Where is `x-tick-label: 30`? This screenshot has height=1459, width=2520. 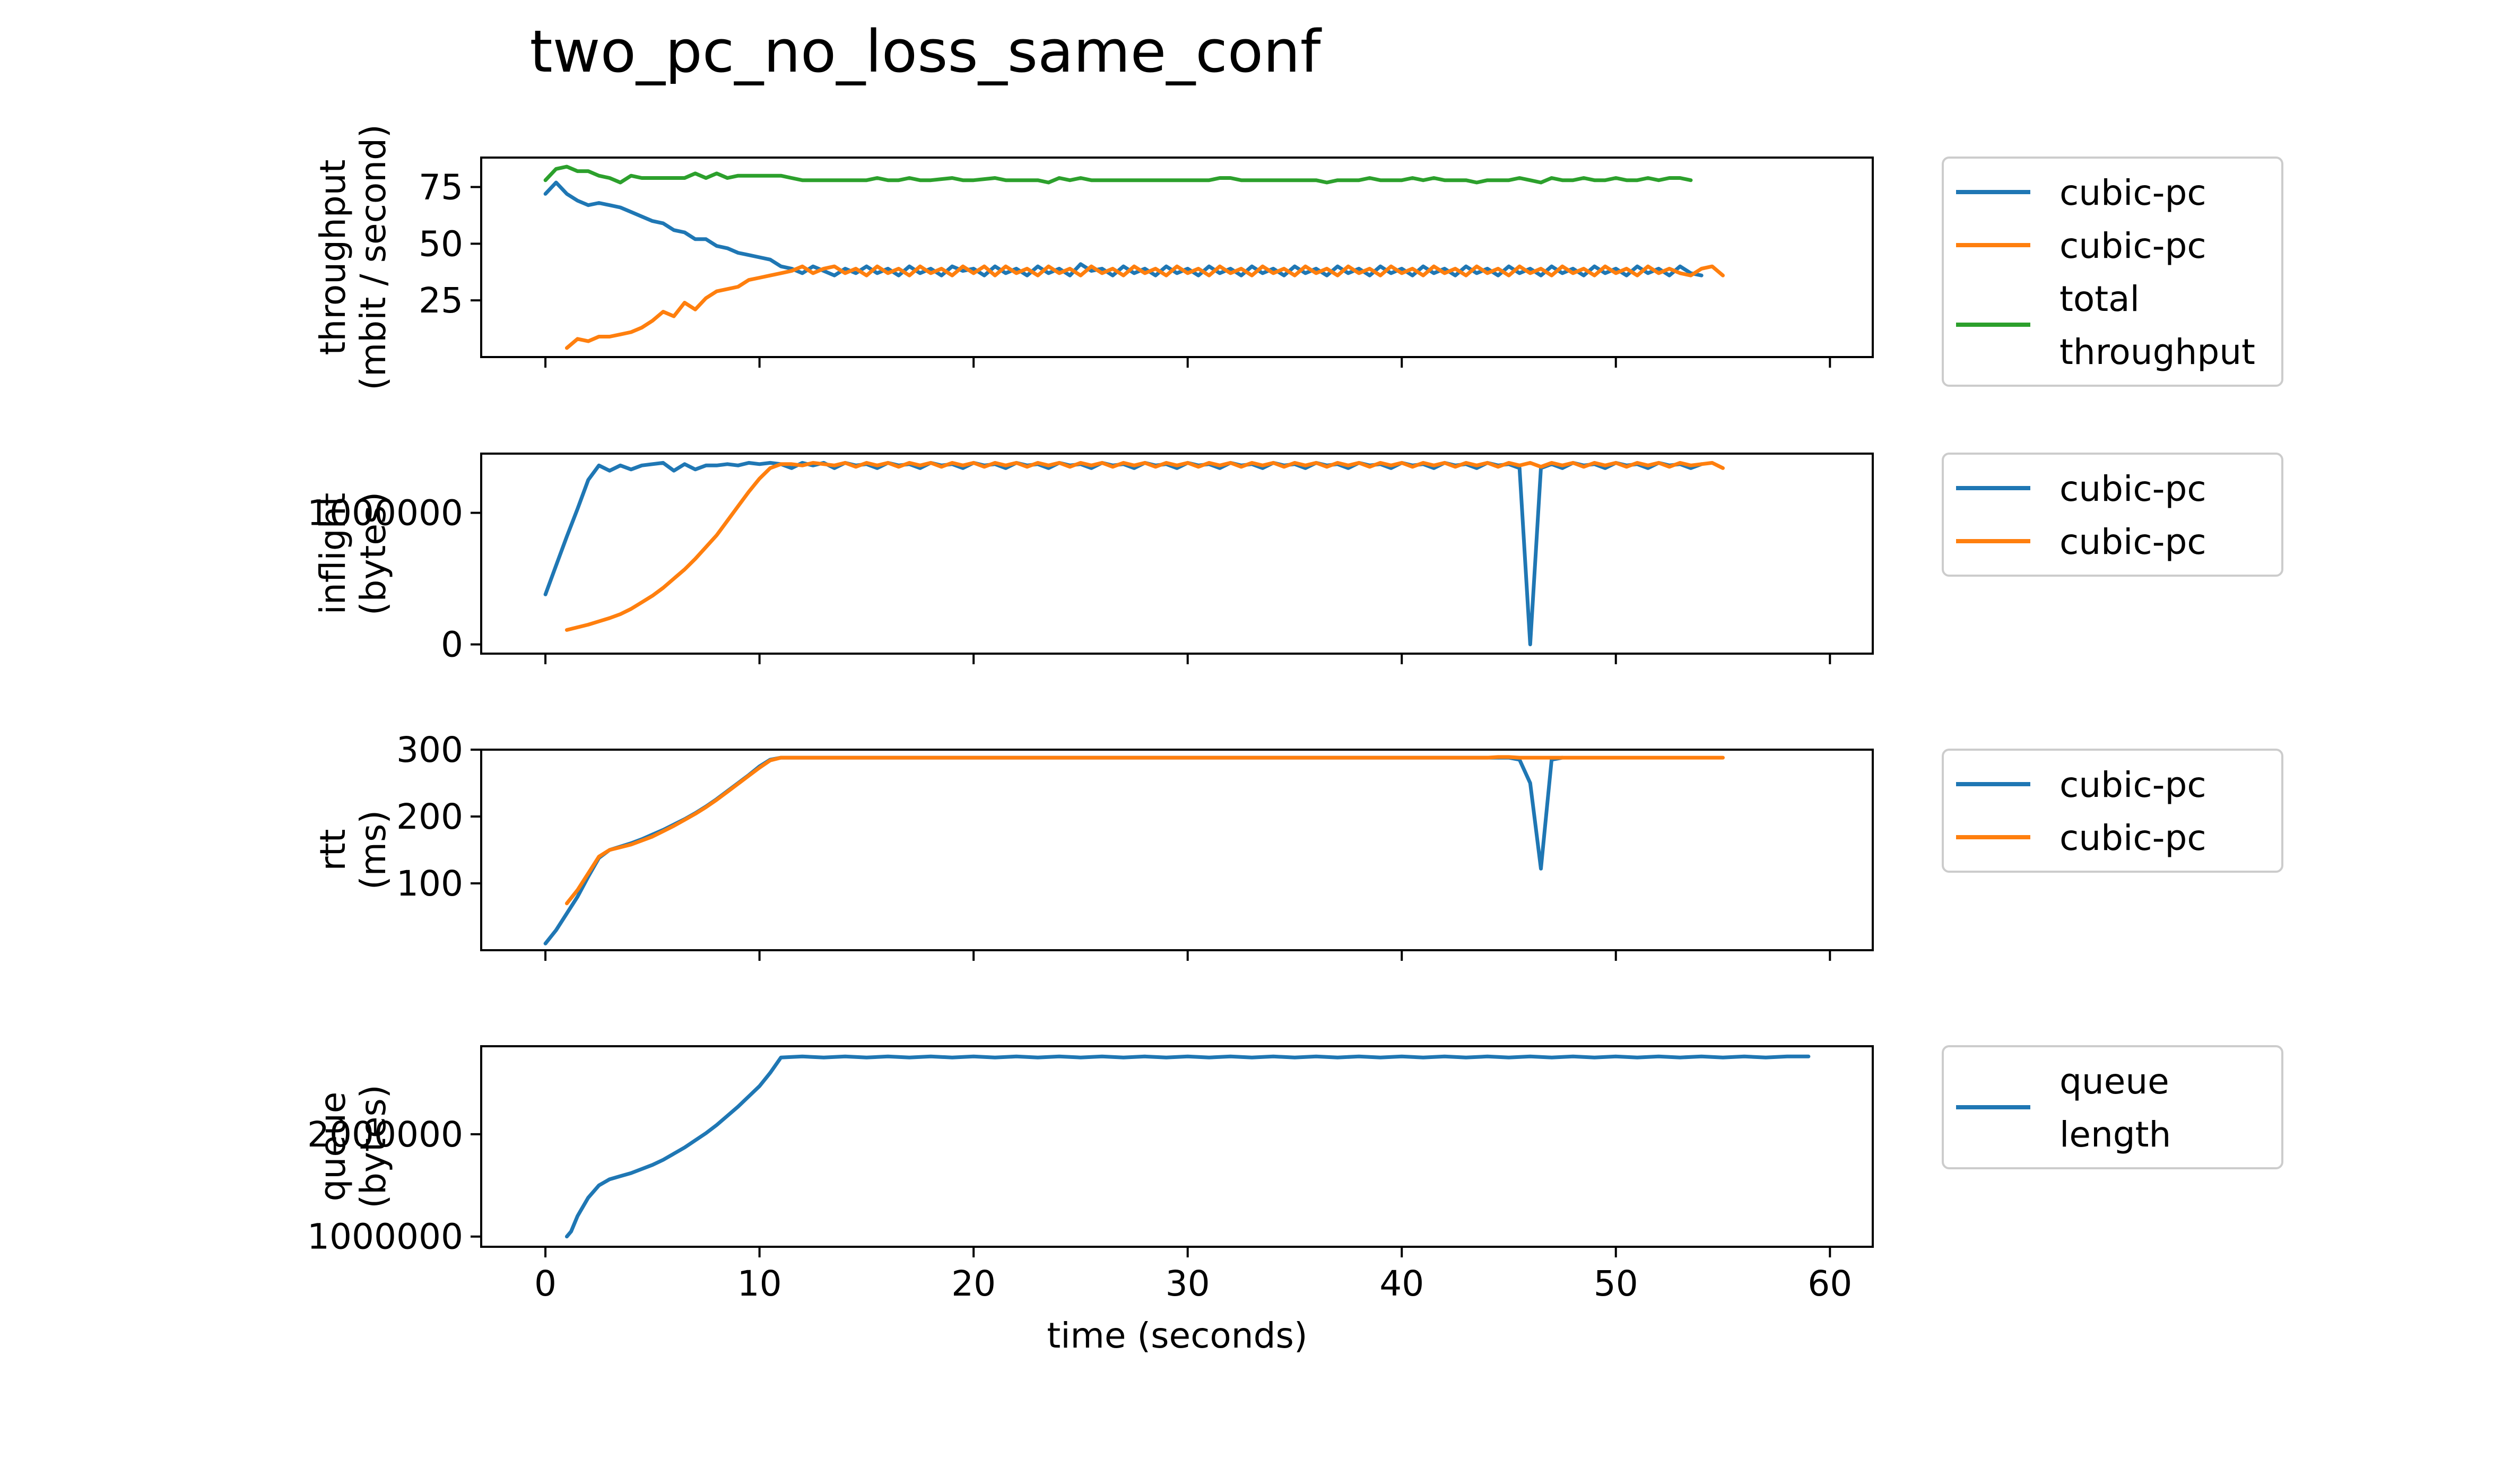
x-tick-label: 30 is located at coordinates (1188, 1283).